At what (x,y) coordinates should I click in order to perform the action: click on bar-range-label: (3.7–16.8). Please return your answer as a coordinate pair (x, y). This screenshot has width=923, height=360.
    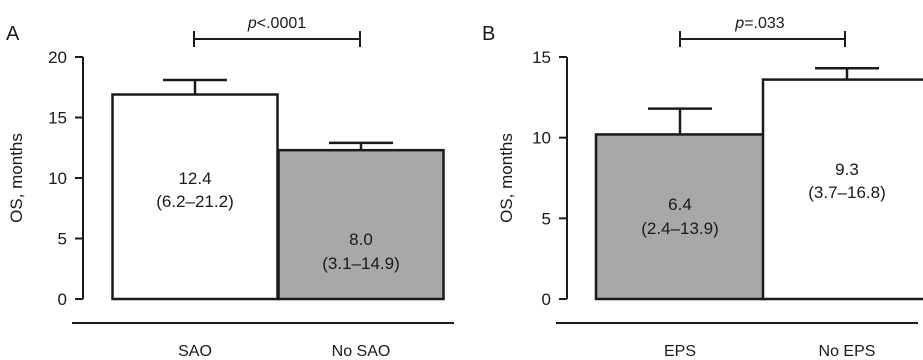
    Looking at the image, I should click on (847, 192).